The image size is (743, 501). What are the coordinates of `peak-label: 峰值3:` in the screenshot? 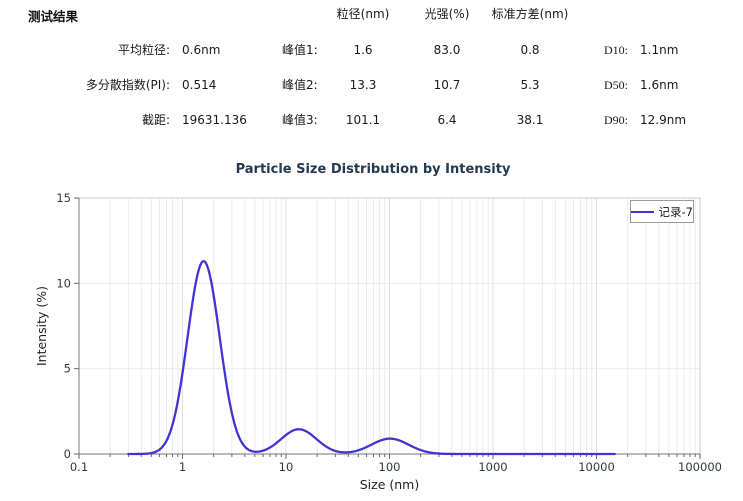 It's located at (300, 120).